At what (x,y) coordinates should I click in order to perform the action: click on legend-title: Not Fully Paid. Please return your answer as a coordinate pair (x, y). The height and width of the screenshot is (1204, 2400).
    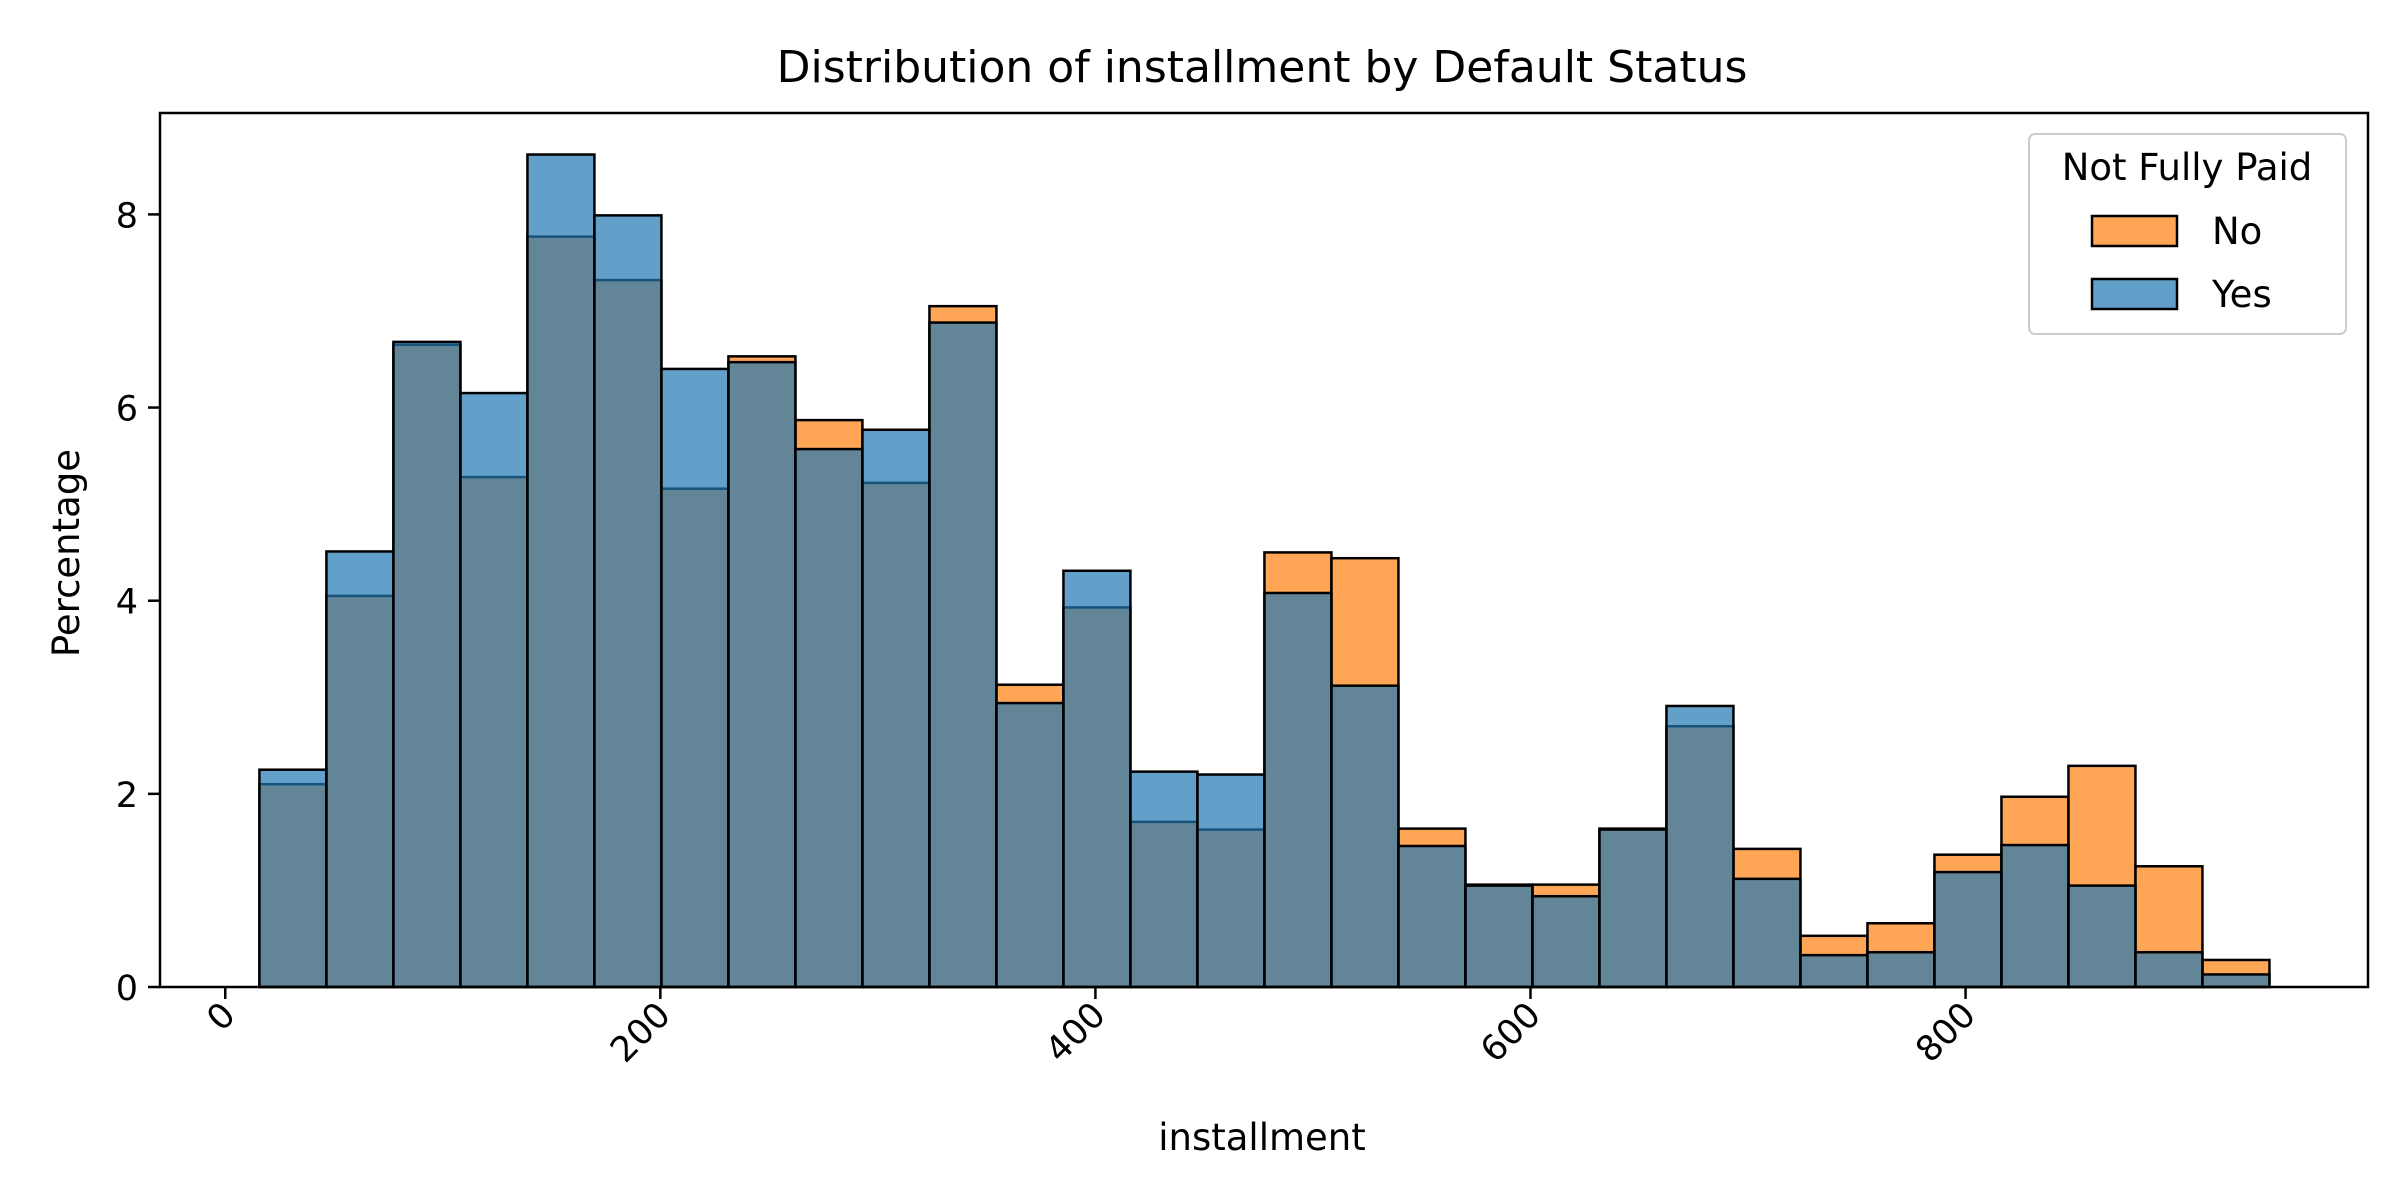
    Looking at the image, I should click on (2187, 167).